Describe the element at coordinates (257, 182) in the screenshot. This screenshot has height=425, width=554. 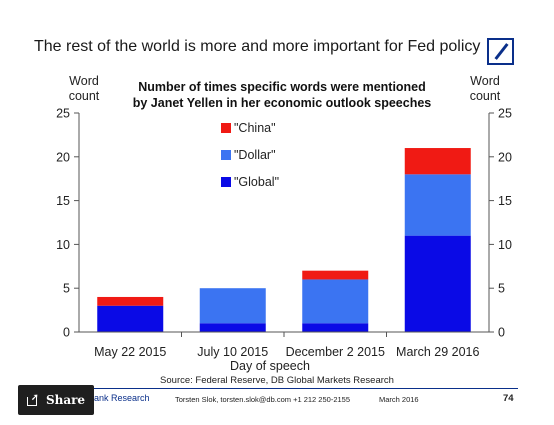
I see `legend-label-global: "Global"` at that location.